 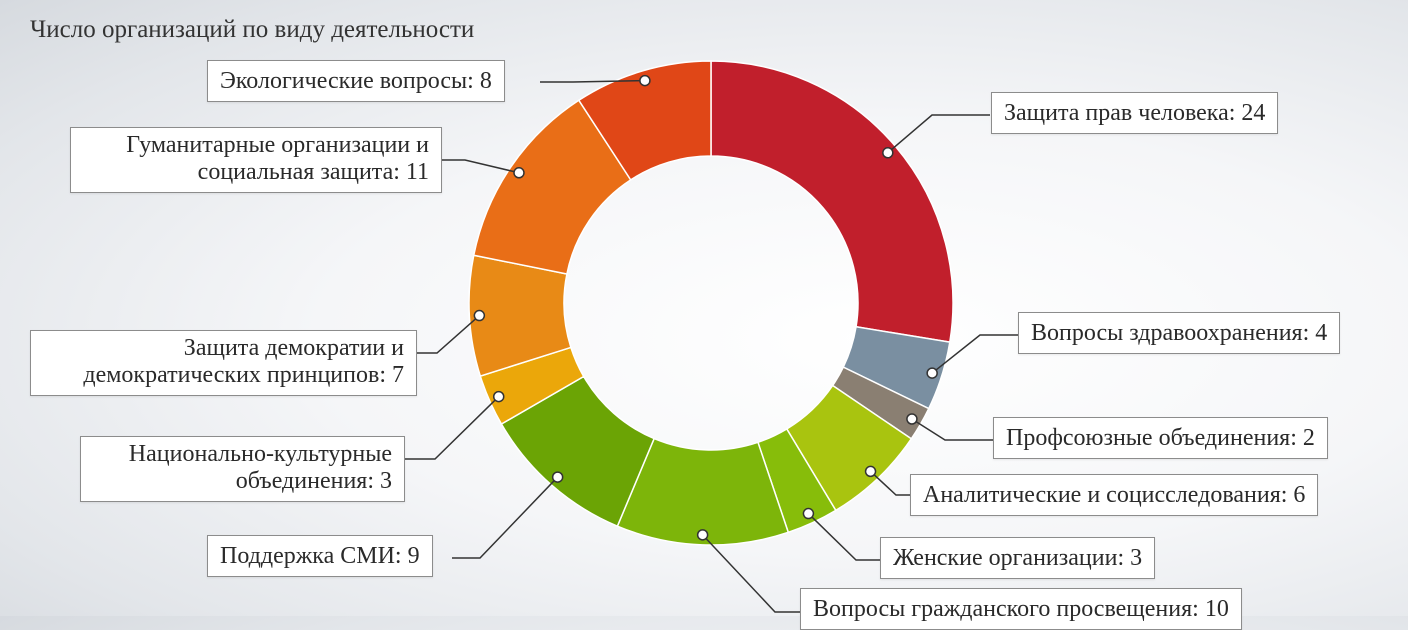 I want to click on label-national-line2: объединения: 3, so click(x=313, y=481).